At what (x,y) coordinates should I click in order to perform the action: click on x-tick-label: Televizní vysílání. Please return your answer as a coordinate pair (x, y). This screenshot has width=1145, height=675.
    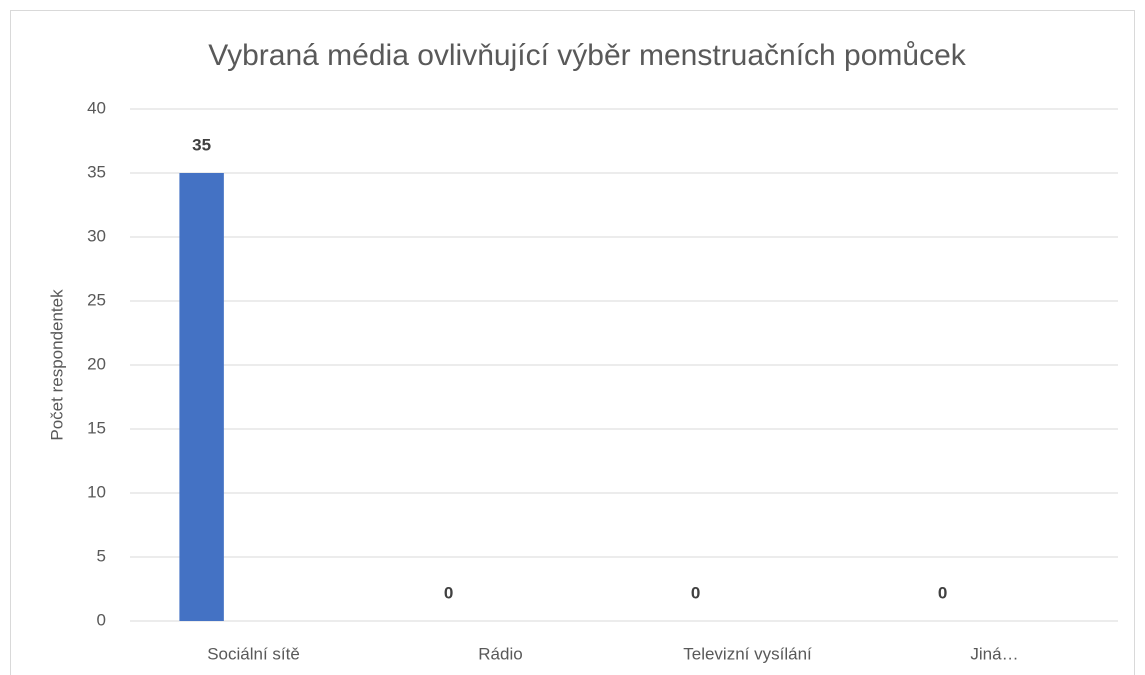
    Looking at the image, I should click on (747, 653).